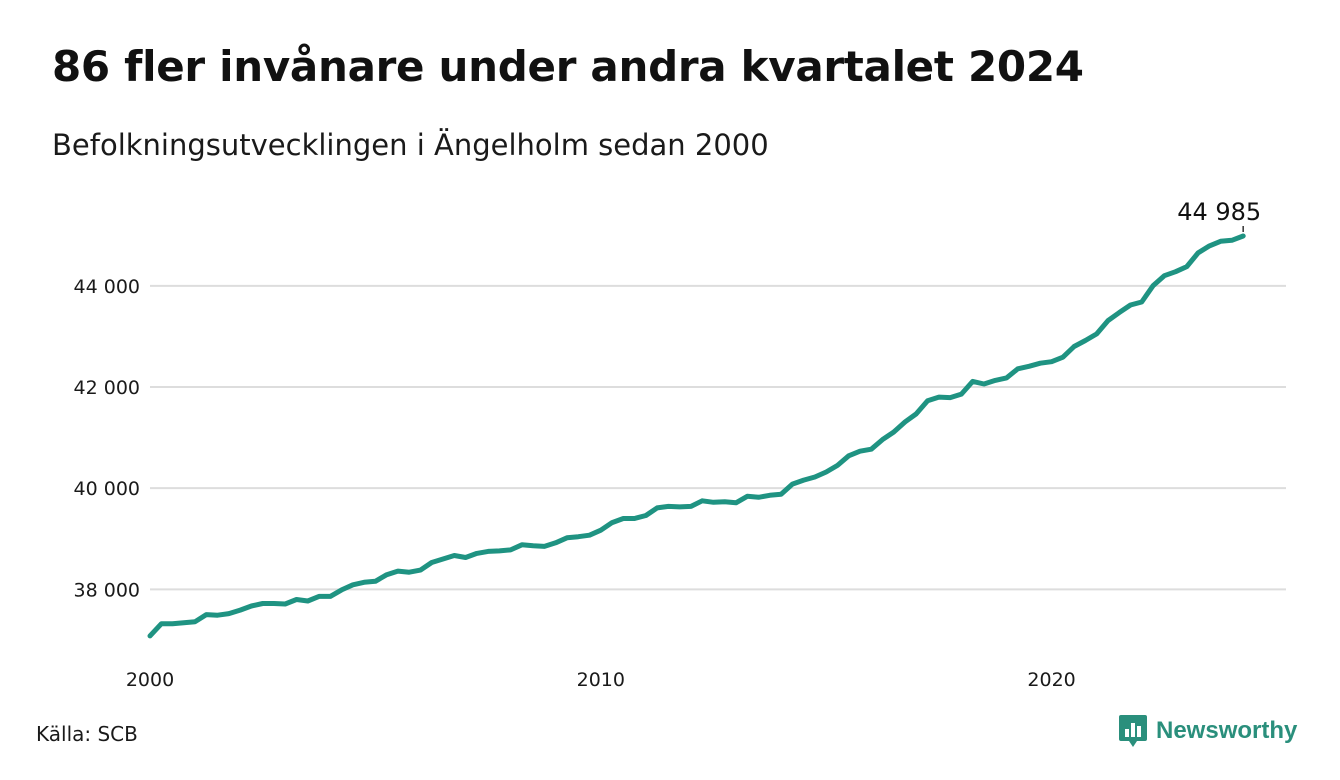 The height and width of the screenshot is (780, 1340). What do you see at coordinates (107, 388) in the screenshot?
I see `y-tick-label: 42 000` at bounding box center [107, 388].